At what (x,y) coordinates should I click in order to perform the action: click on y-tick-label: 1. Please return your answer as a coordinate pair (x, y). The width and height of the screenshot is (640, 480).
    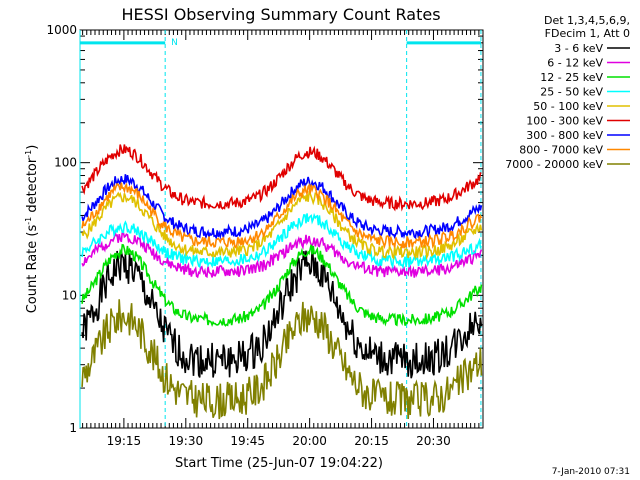
    Looking at the image, I should click on (73, 428).